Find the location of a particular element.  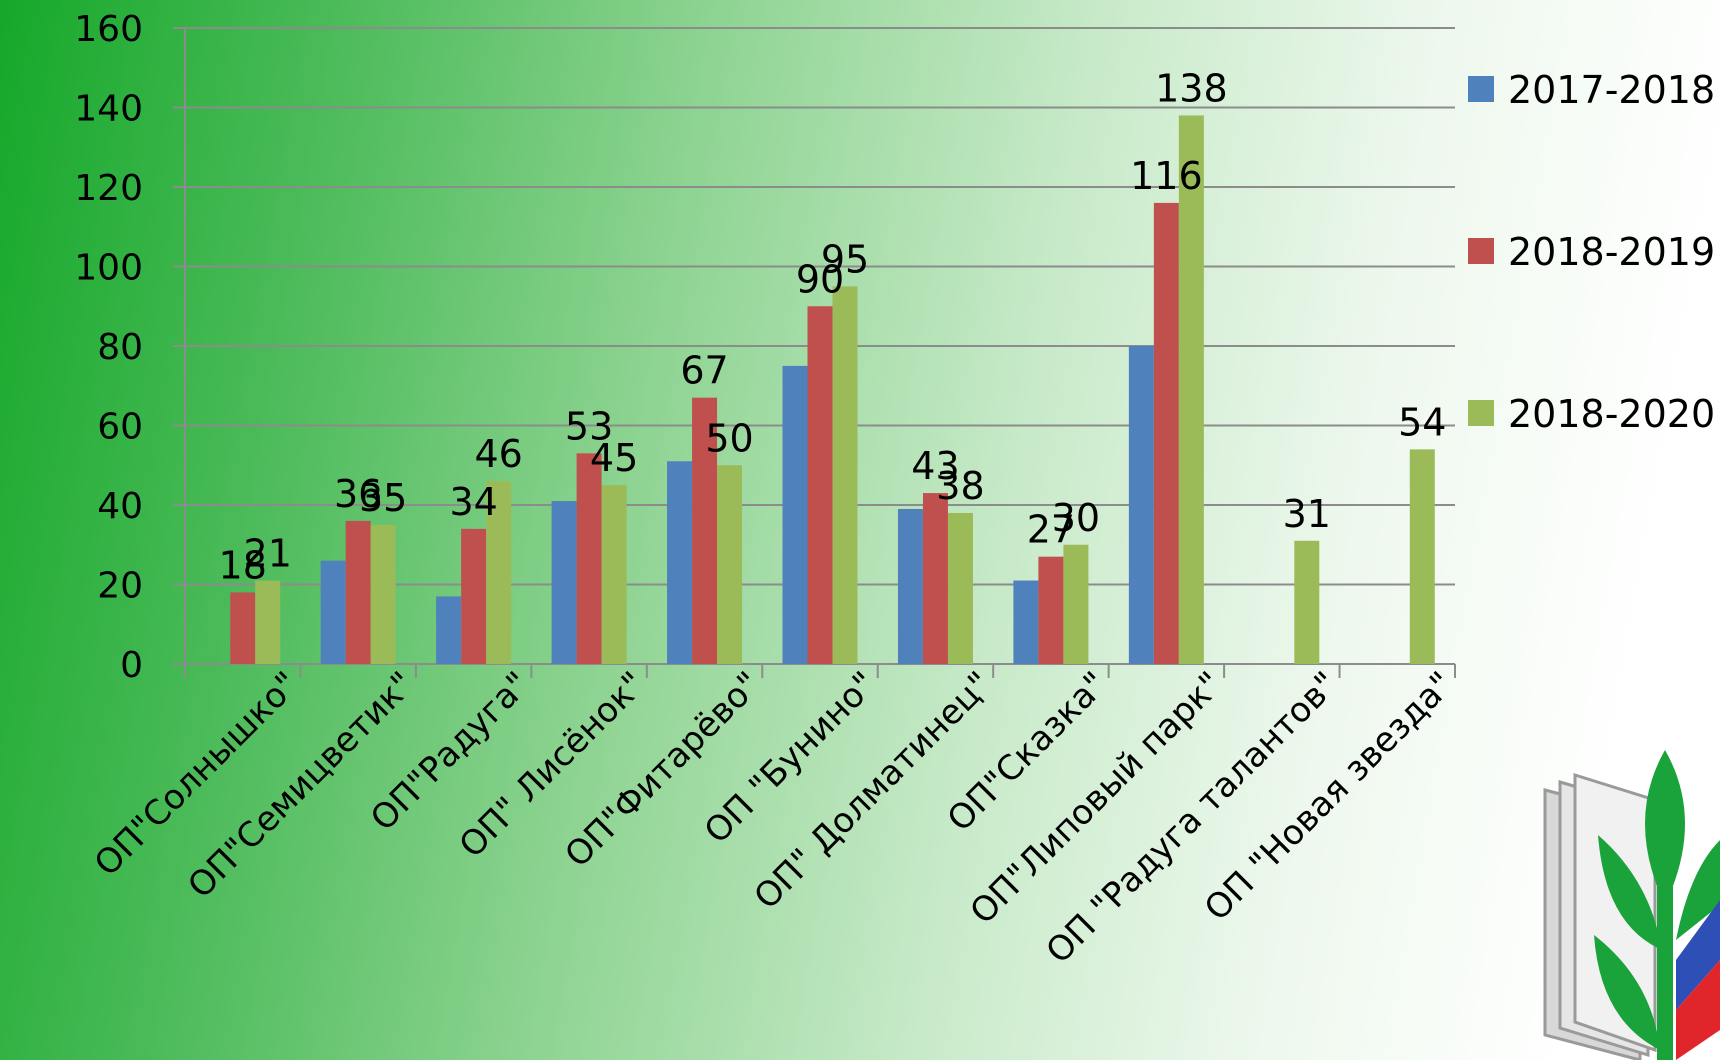

y-tick-label: 160 is located at coordinates (108, 29).